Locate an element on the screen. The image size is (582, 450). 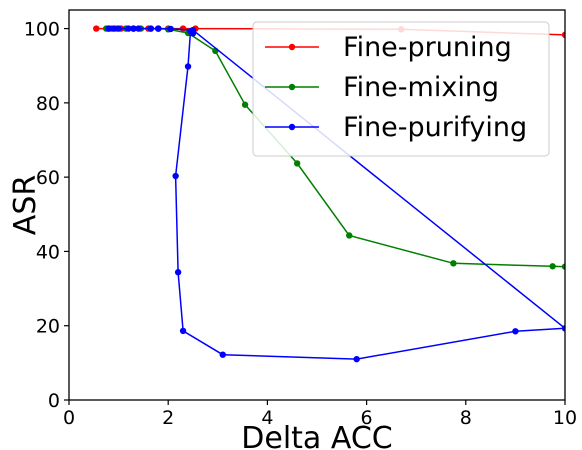
y-tick-label: 60 is located at coordinates (48, 178).